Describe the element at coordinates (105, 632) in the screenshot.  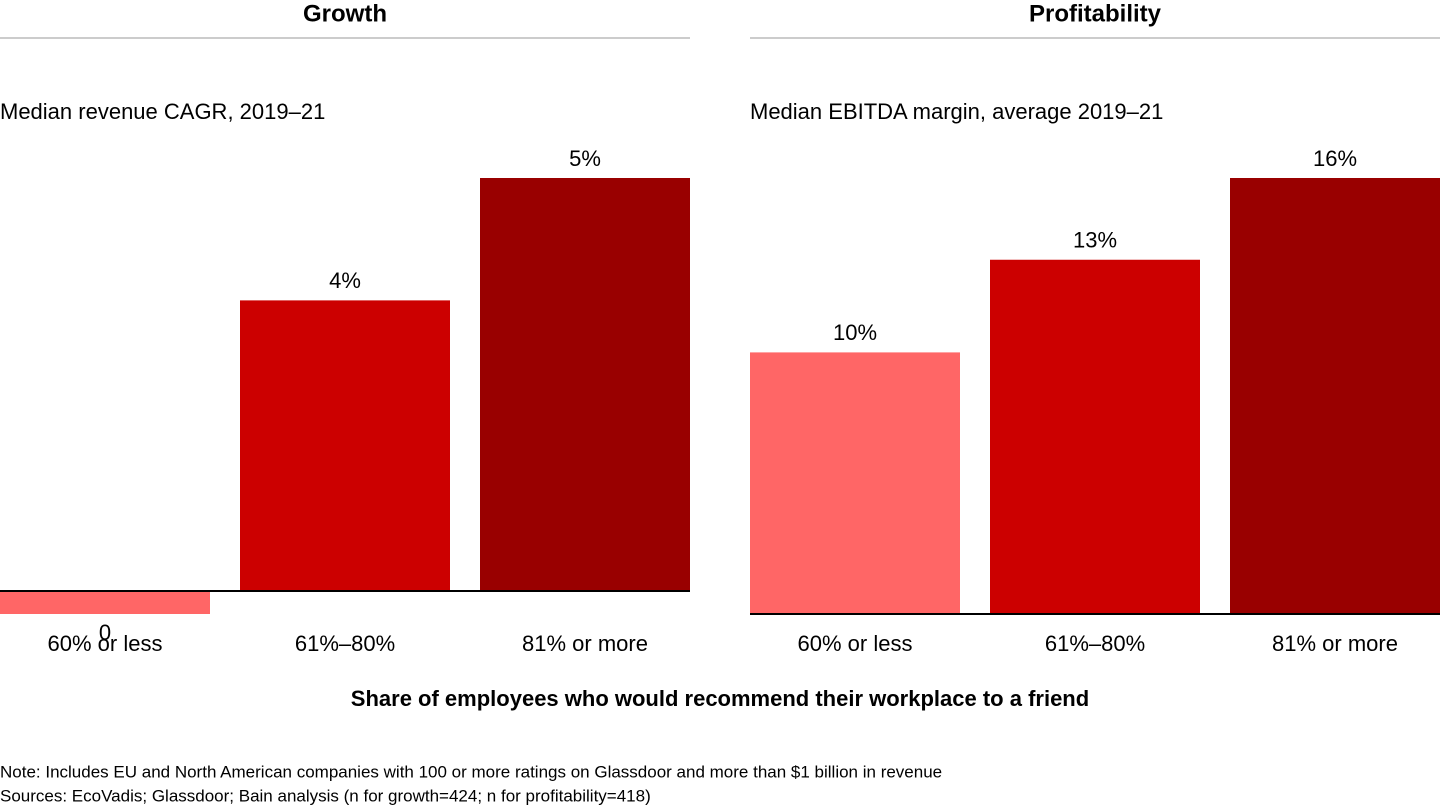
I see `value-label: 0` at that location.